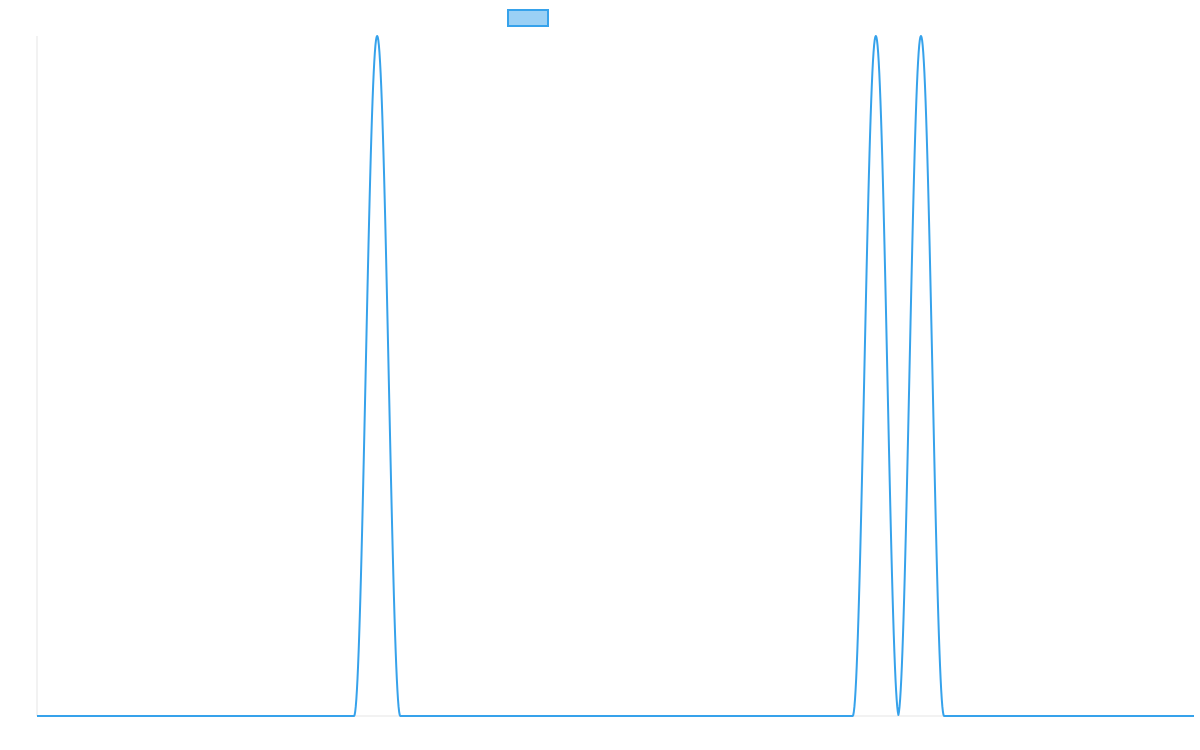  I want to click on legend, so click(528, 18).